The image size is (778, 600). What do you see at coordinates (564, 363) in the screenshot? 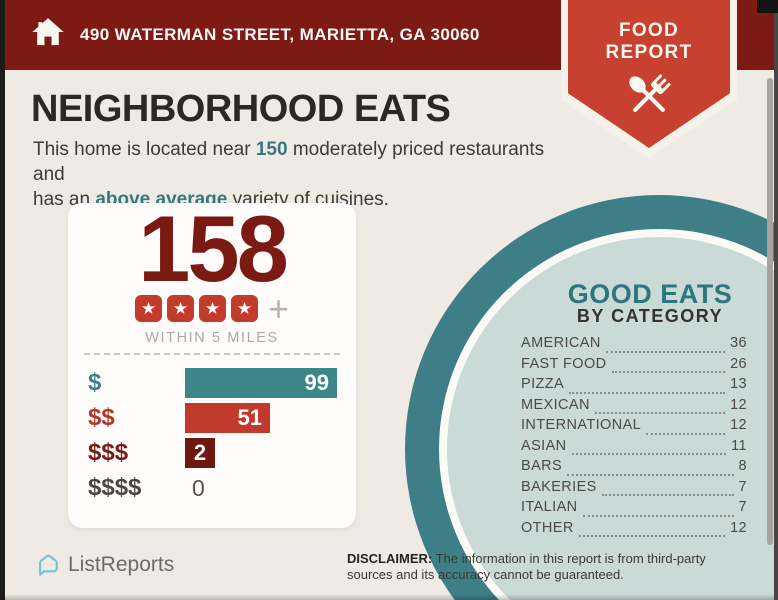
I see `category-label: FAST FOOD` at bounding box center [564, 363].